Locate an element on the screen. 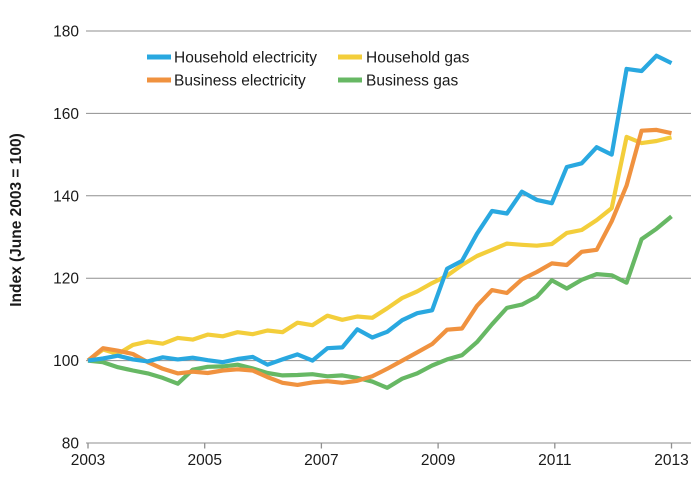 Image resolution: width=700 pixels, height=482 pixels. y-axis-tick-labels: 80 100 120 140 160 180 is located at coordinates (66, 238).